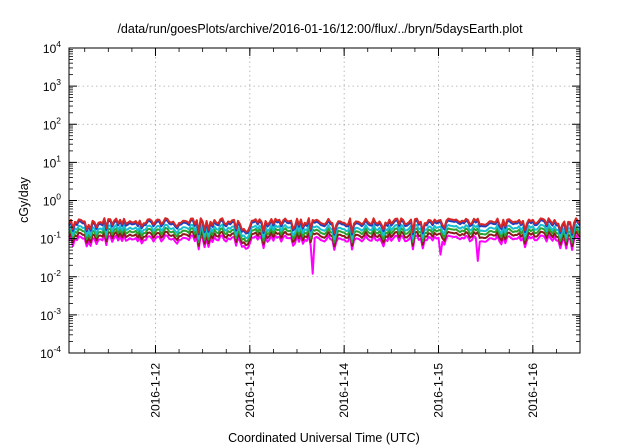  Describe the element at coordinates (52, 200) in the screenshot. I see `y-tick-label: 10⁰` at that location.